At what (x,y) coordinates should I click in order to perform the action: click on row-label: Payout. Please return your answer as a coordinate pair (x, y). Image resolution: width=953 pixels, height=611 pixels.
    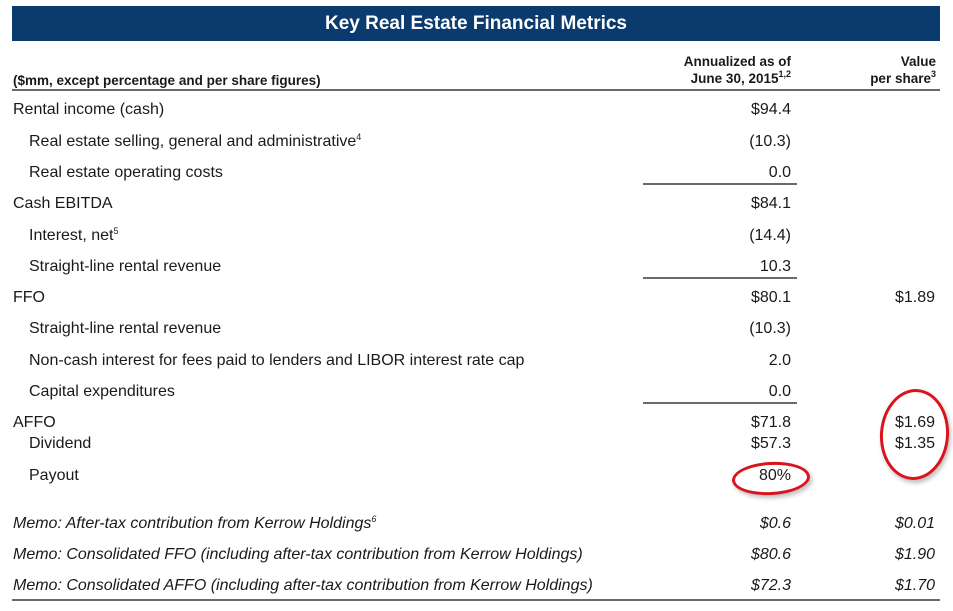
    Looking at the image, I should click on (54, 475).